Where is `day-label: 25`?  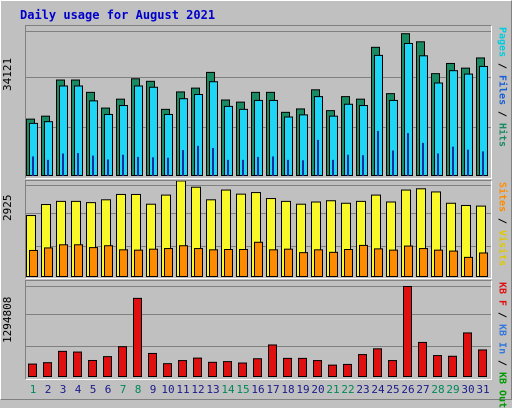 day-label: 25 is located at coordinates (393, 389).